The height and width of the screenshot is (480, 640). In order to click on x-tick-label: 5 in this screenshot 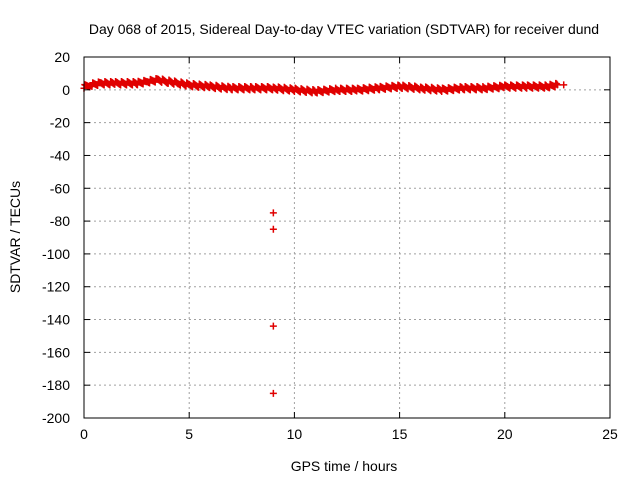, I will do `click(189, 434)`.